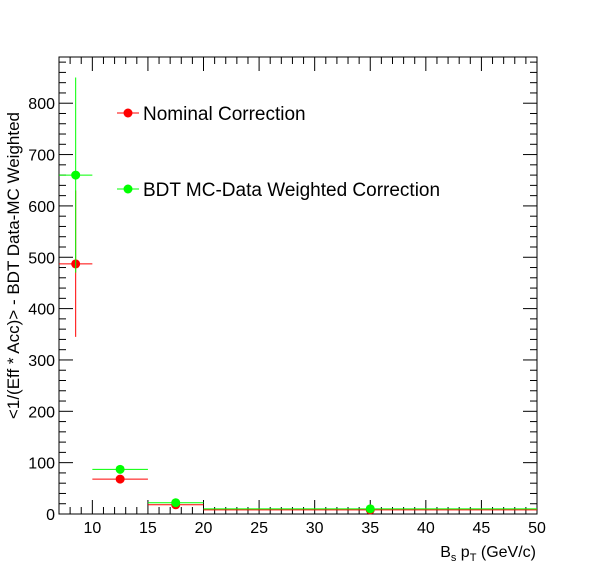 The width and height of the screenshot is (596, 572). What do you see at coordinates (13, 265) in the screenshot?
I see `y-axis-label: <1/(Eff * Acc)> - BDT Data-MC Weighted` at bounding box center [13, 265].